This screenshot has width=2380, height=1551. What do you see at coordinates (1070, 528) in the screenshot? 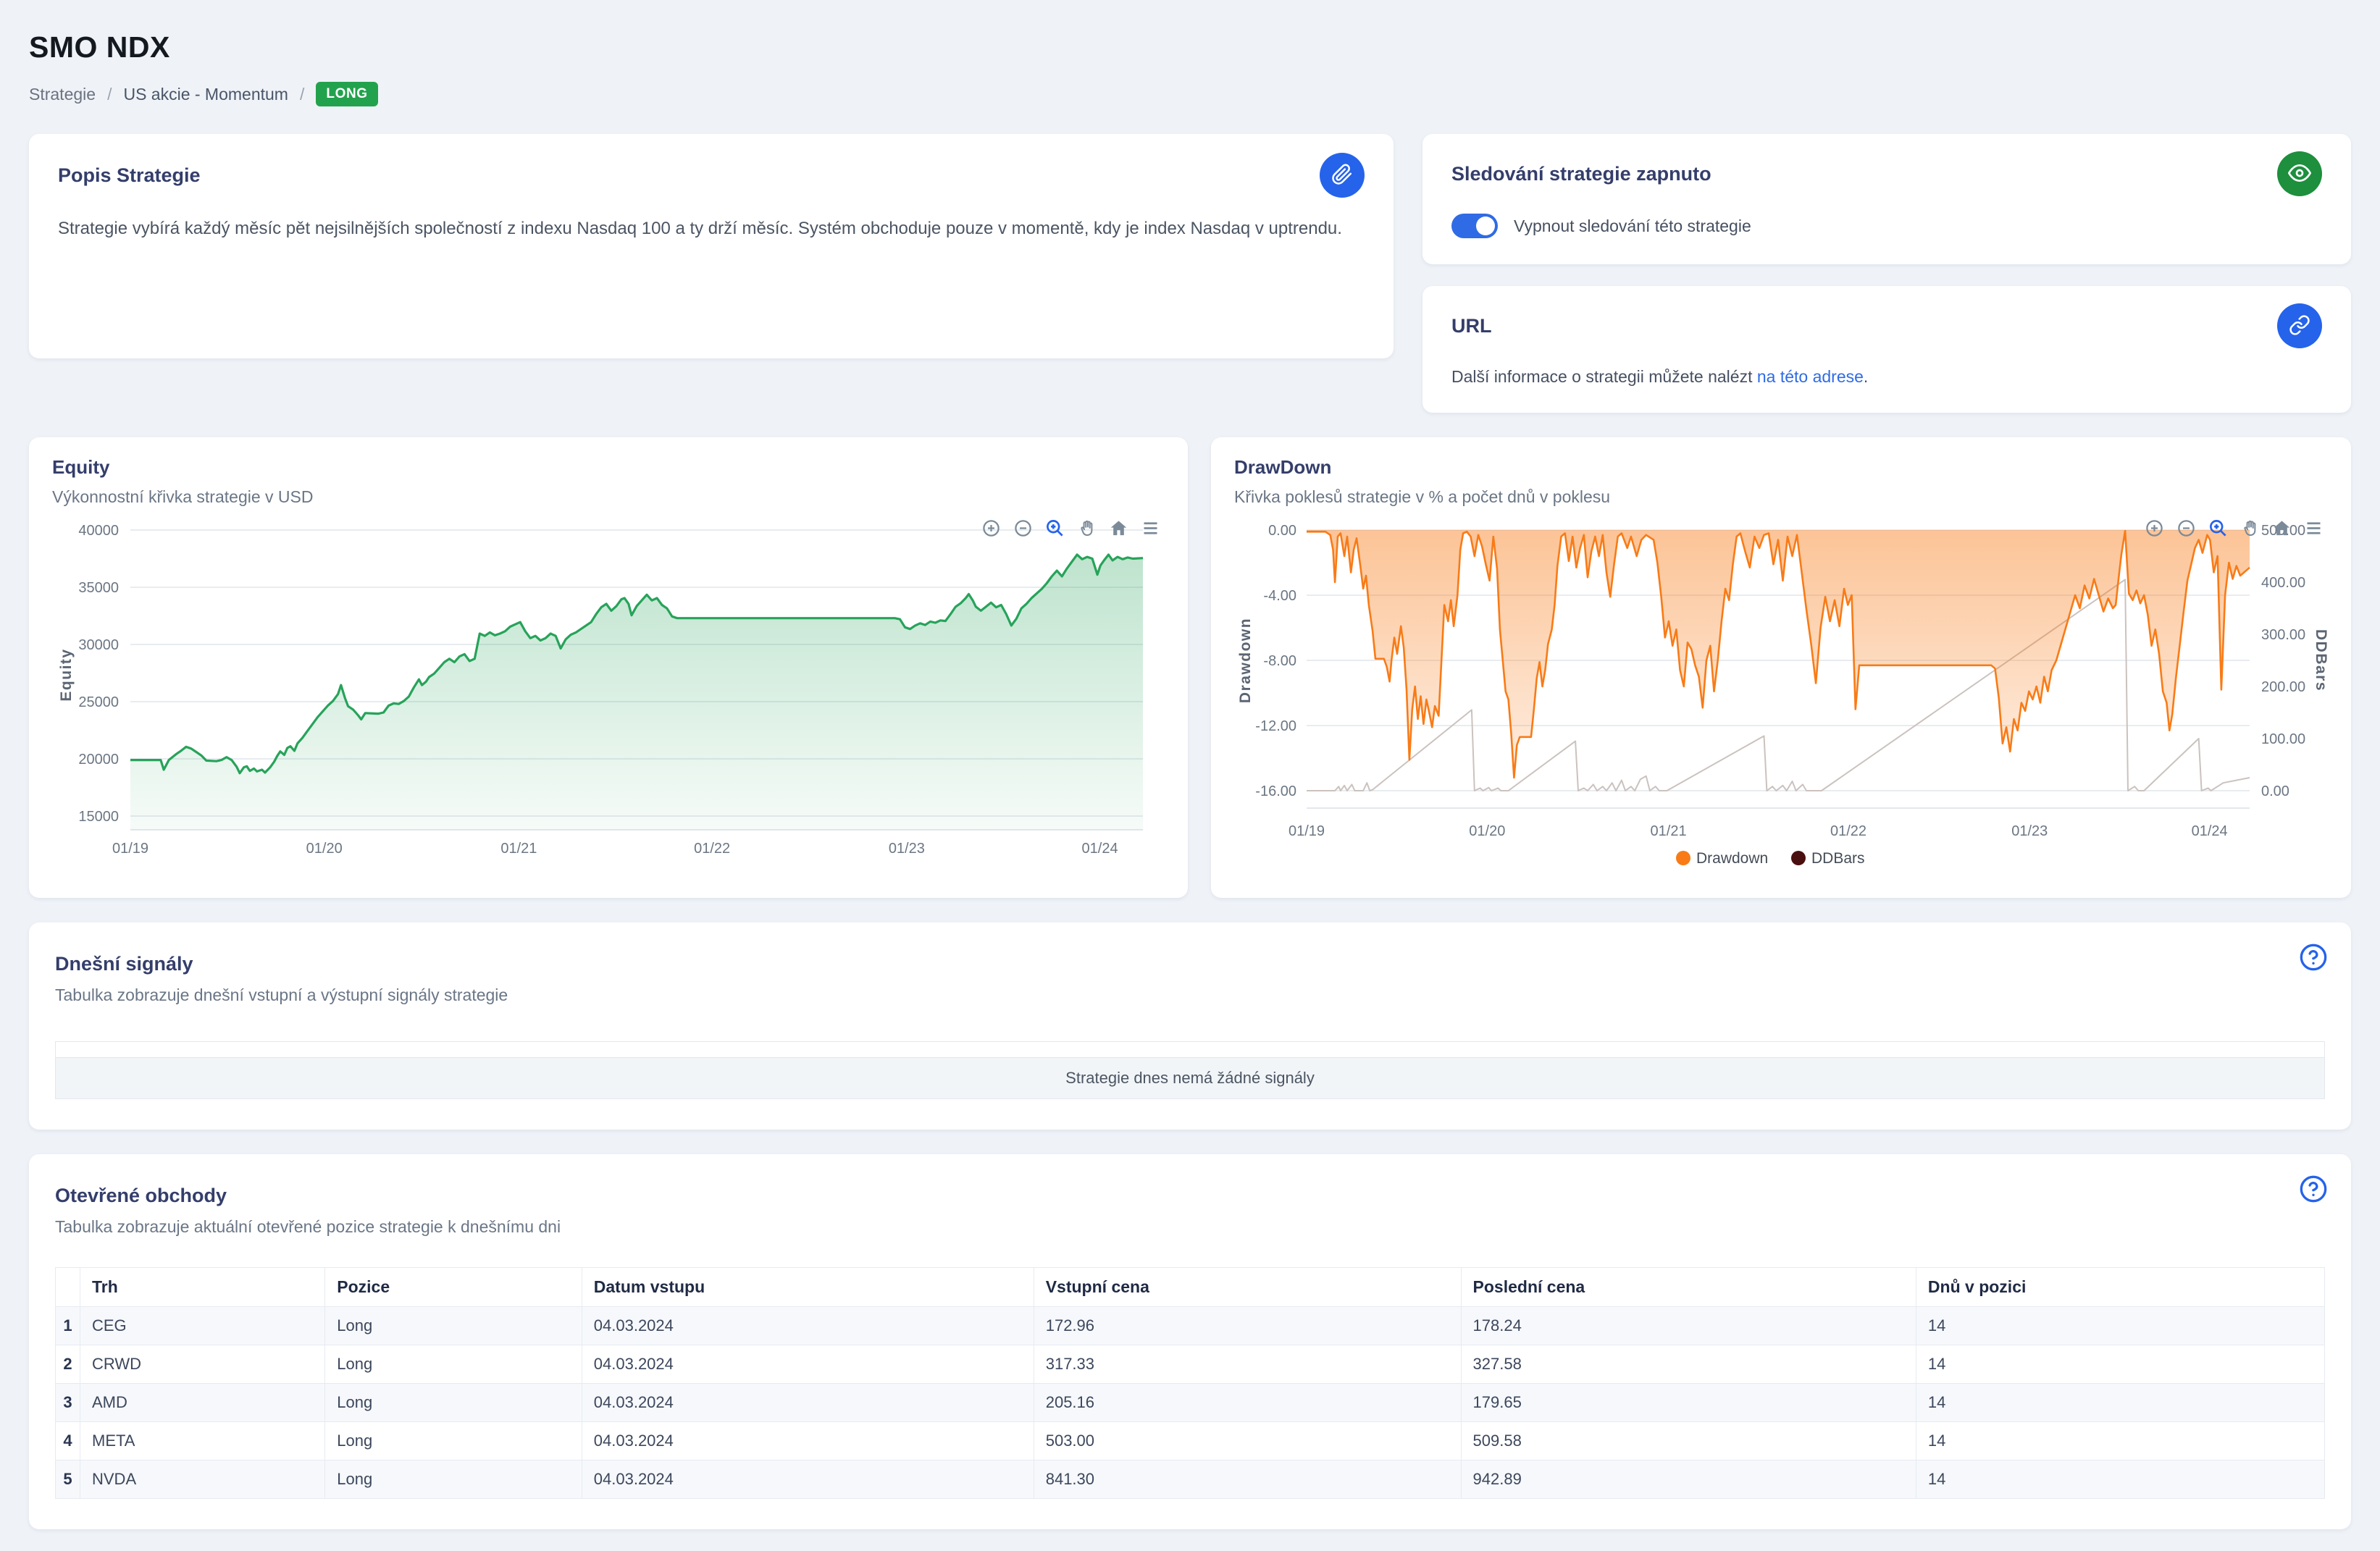
I see `equity-chart-toolbar` at bounding box center [1070, 528].